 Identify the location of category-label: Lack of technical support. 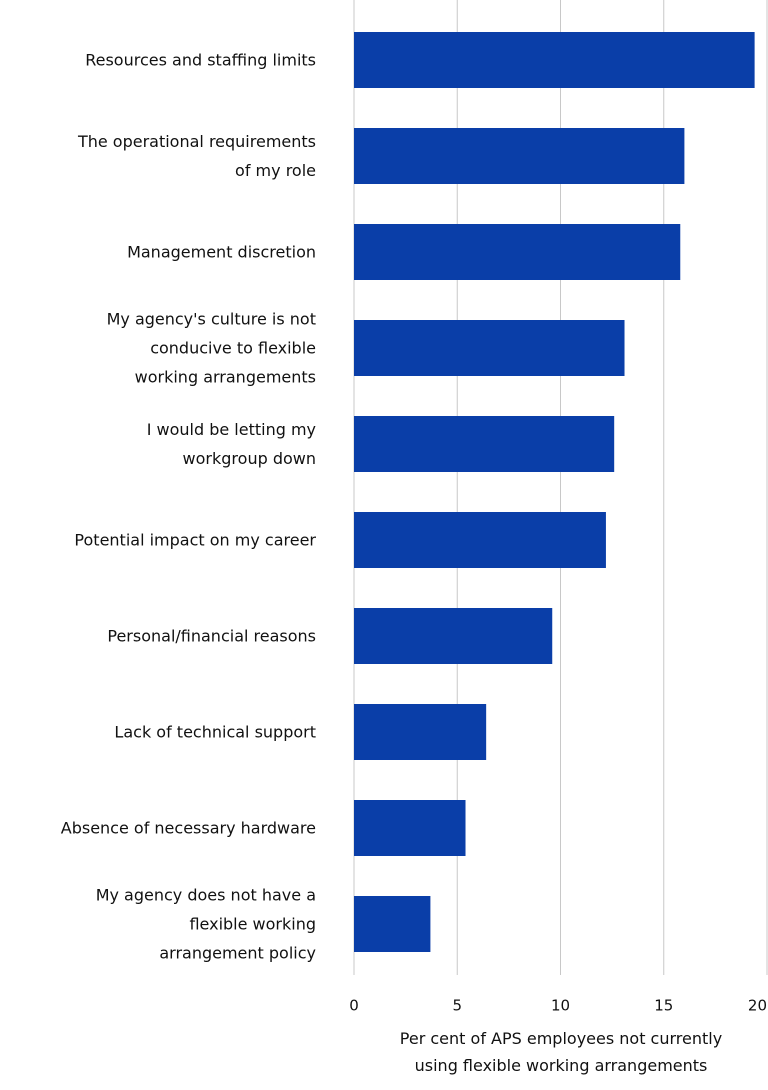
(215, 732).